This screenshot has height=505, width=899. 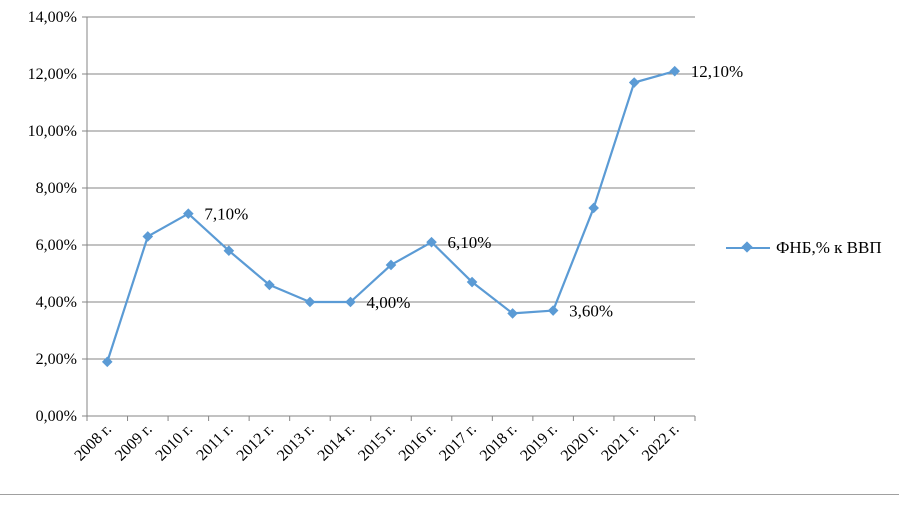 I want to click on y-tick-label: 6,00%, so click(x=56, y=245).